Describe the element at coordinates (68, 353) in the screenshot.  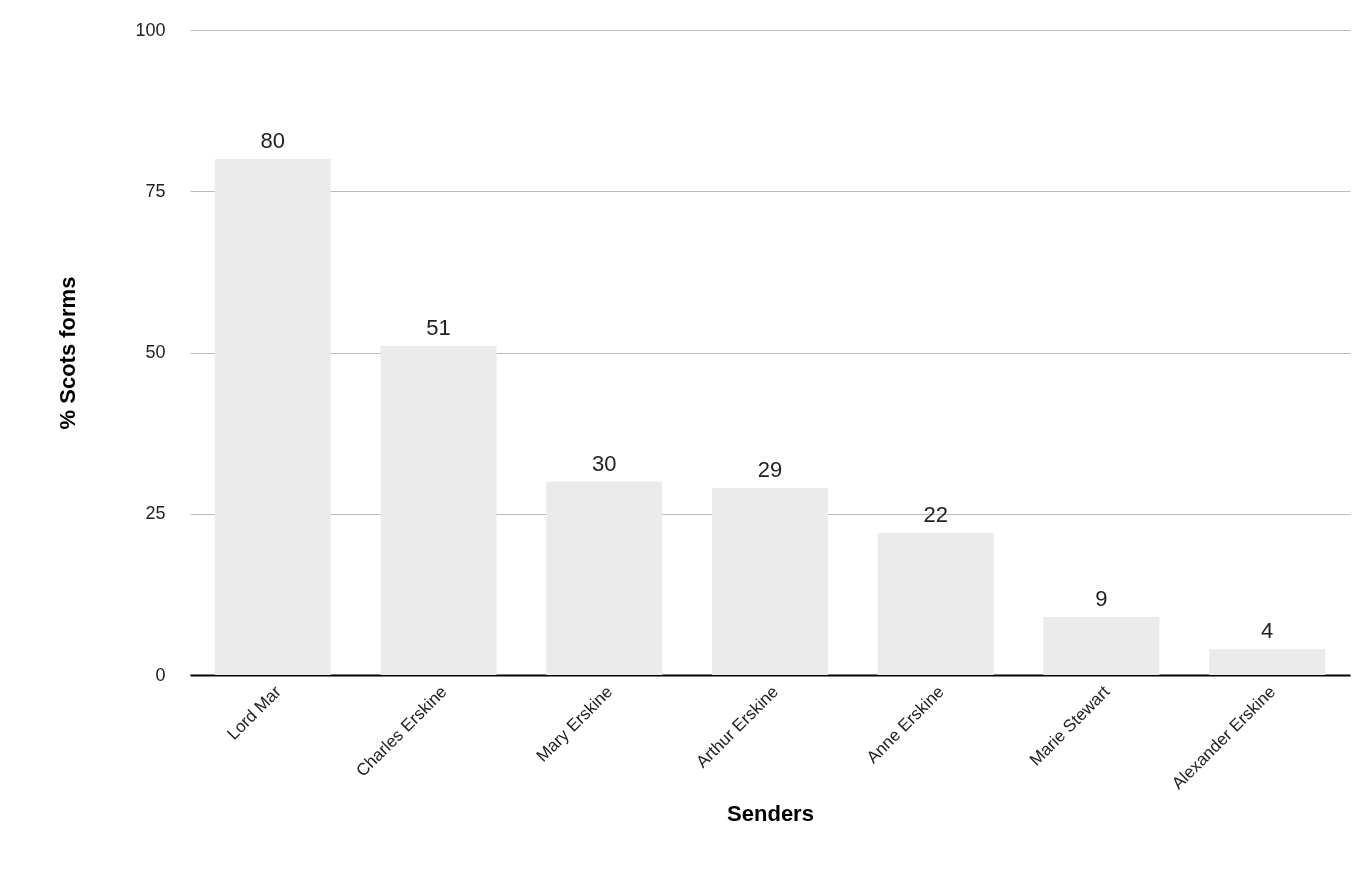
I see `y-axis-title: % Scots forms` at that location.